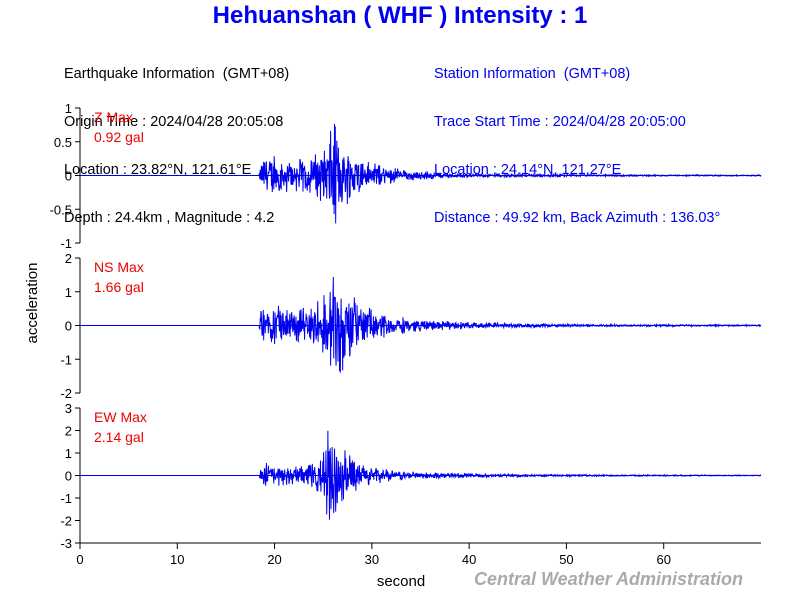  I want to click on y-tick-label-EW: 3, so click(68, 408).